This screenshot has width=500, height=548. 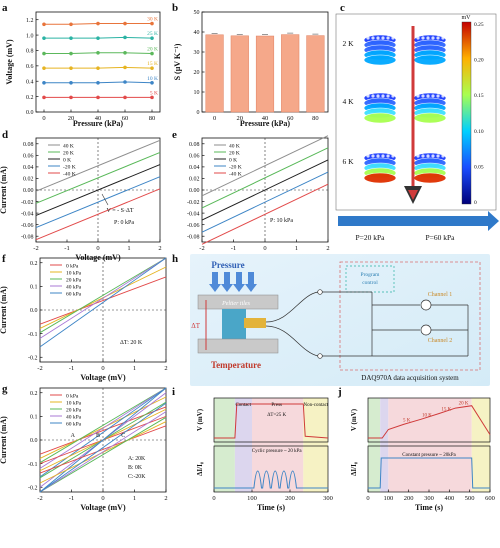 I want to click on panel-f-x-tick-label: 2, so click(x=165, y=368).